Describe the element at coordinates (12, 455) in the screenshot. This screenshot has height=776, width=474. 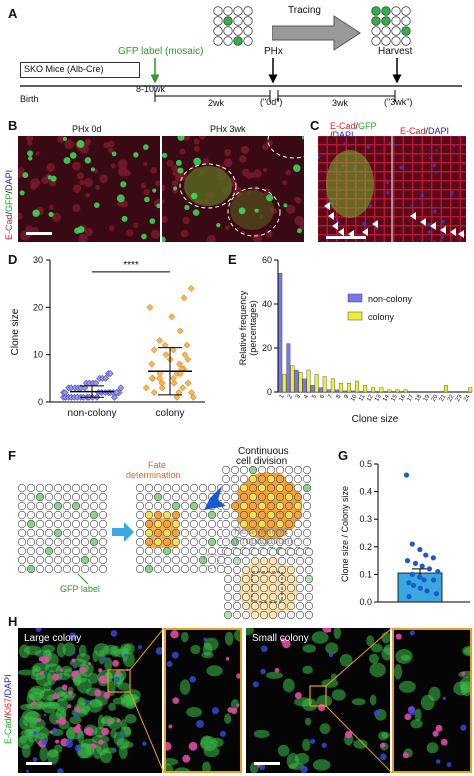
I see `panel-f-label: F` at that location.